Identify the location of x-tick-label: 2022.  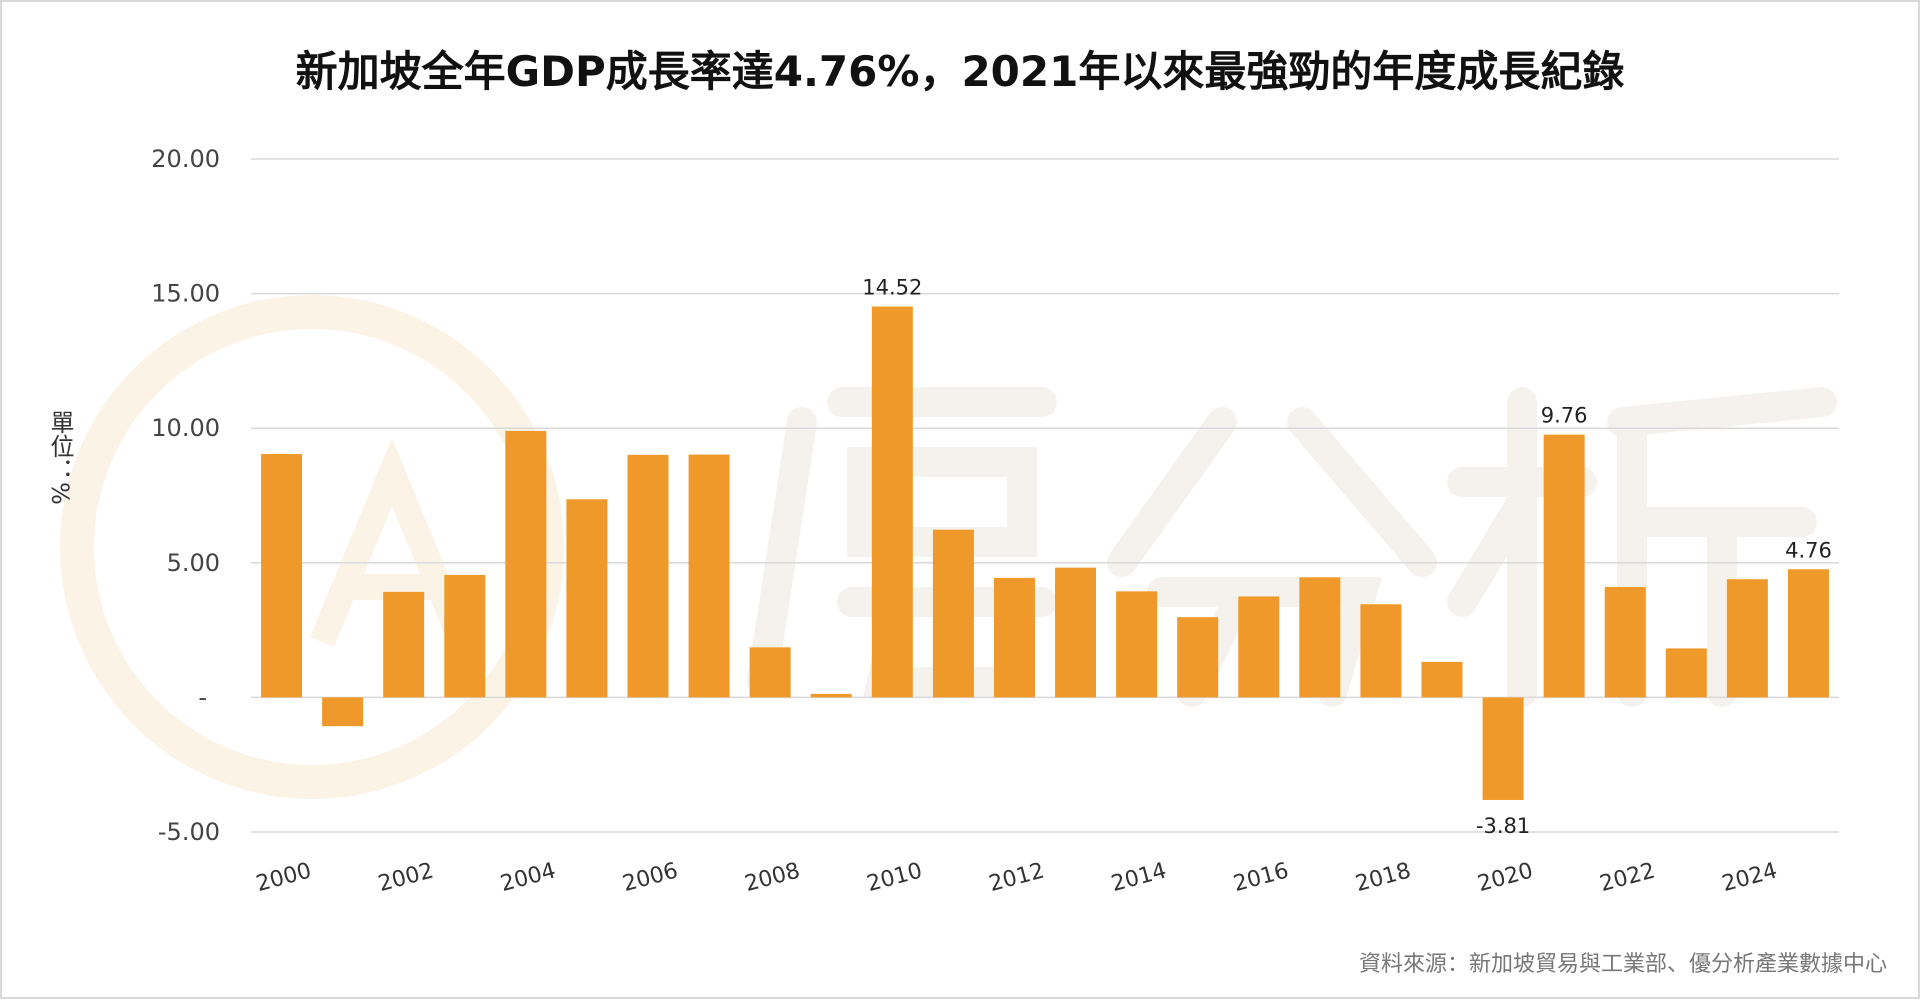
(1627, 877).